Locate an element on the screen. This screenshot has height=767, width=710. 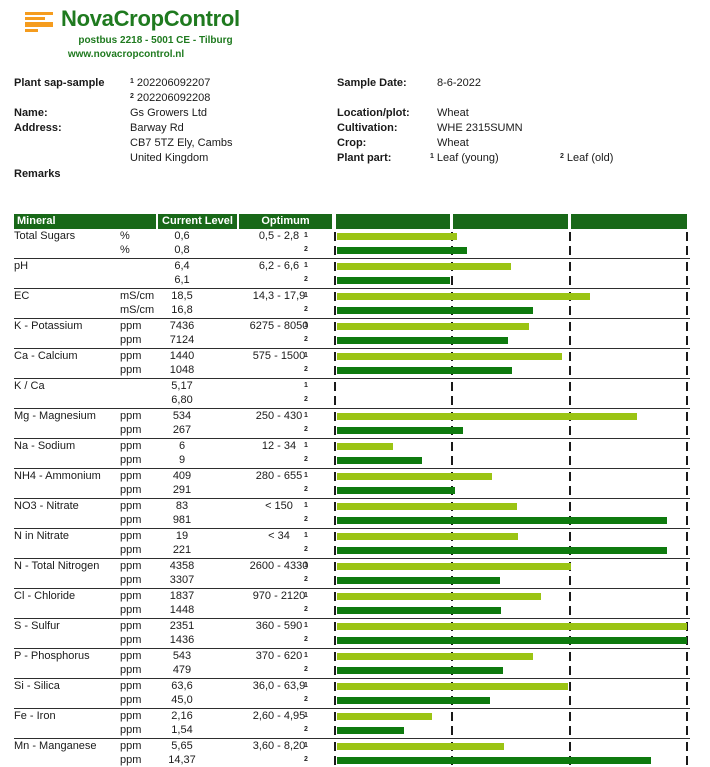
current-value-sample1: 63,6 is located at coordinates (182, 686).